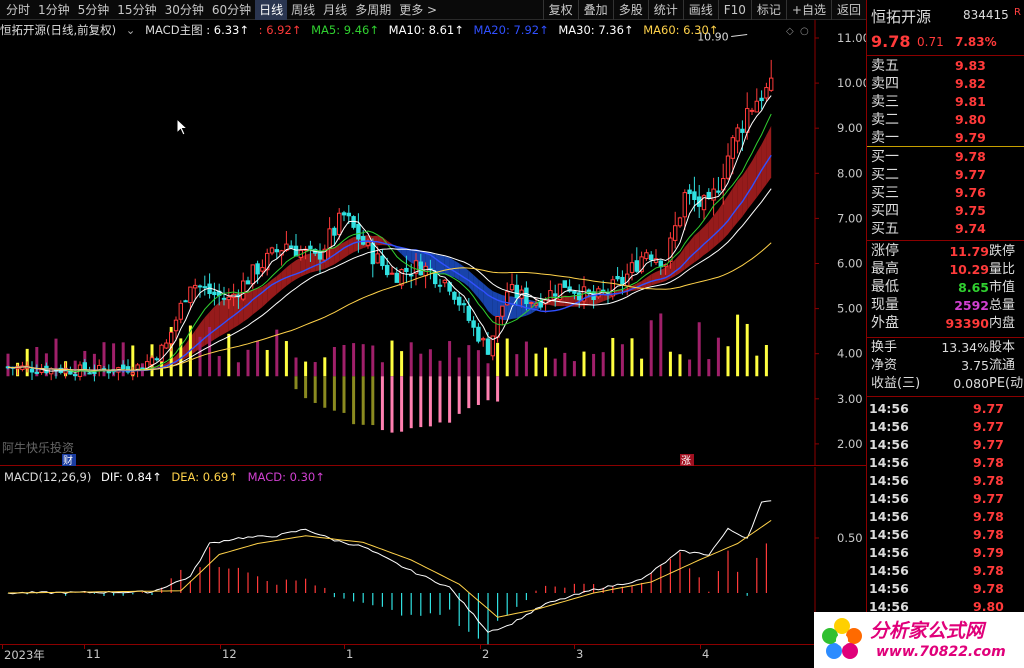 The height and width of the screenshot is (668, 1024). Describe the element at coordinates (335, 10) in the screenshot. I see `period-tab-8: 月线` at that location.